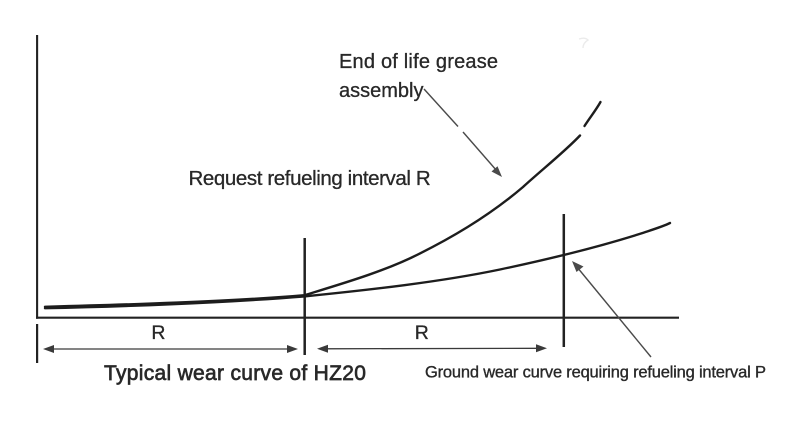 The height and width of the screenshot is (423, 800). I want to click on svg-text: assembly, so click(381, 91).